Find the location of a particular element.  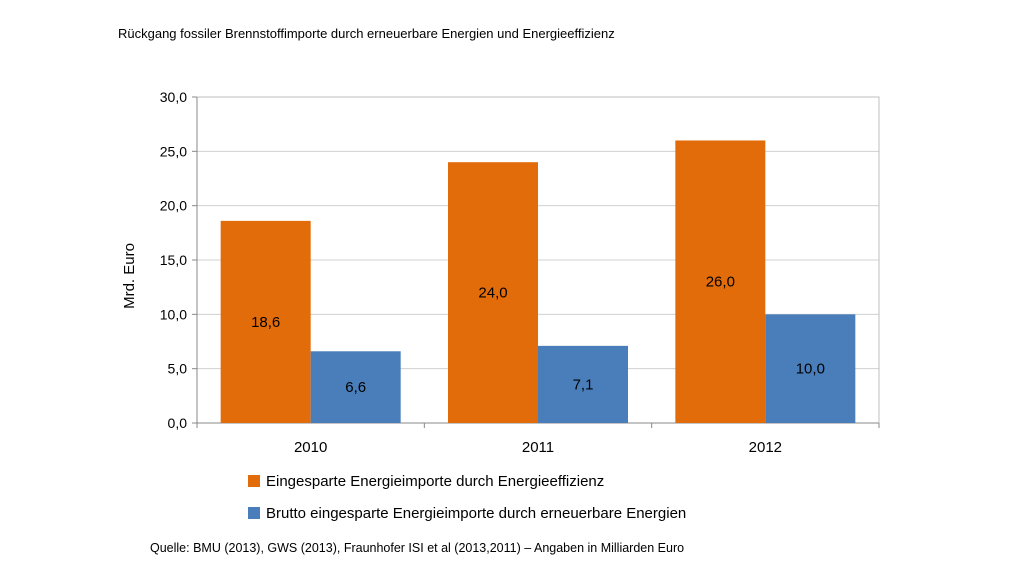

data-label: 26,0 is located at coordinates (720, 282).